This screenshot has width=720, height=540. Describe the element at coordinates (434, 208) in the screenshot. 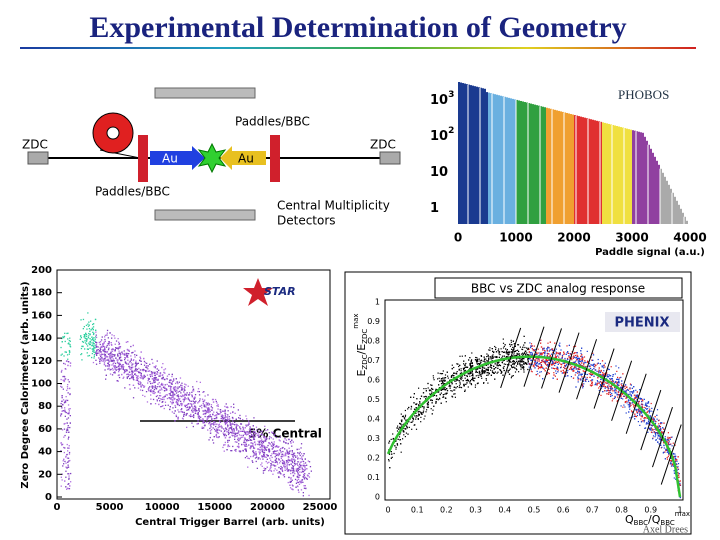

I see `tick-base: 1` at that location.